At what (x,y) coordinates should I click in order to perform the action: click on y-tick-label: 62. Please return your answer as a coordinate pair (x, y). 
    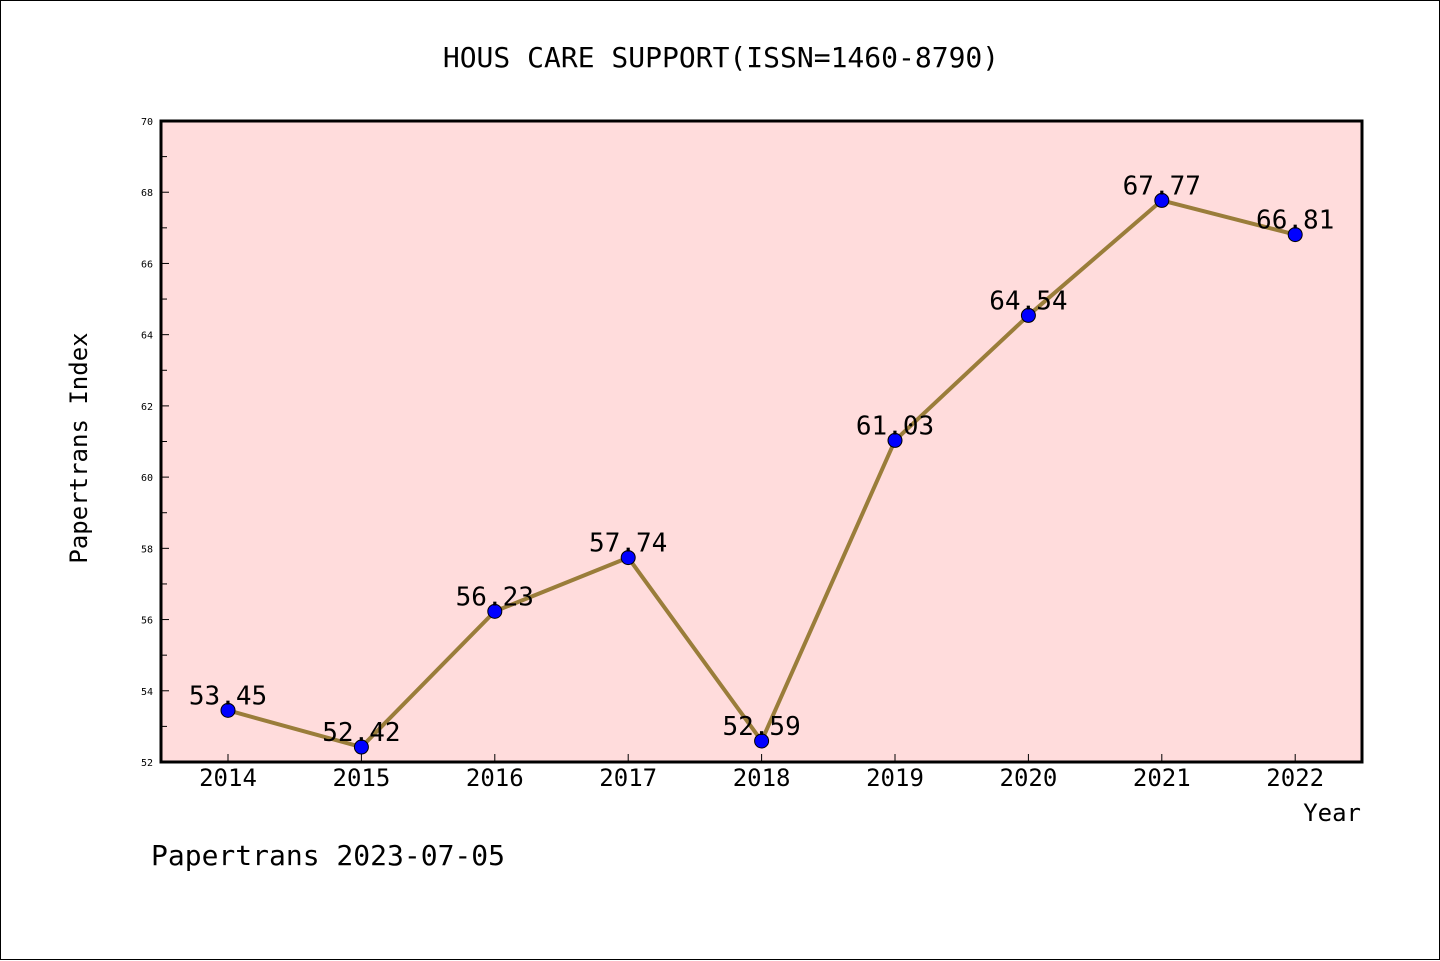
    Looking at the image, I should click on (147, 407).